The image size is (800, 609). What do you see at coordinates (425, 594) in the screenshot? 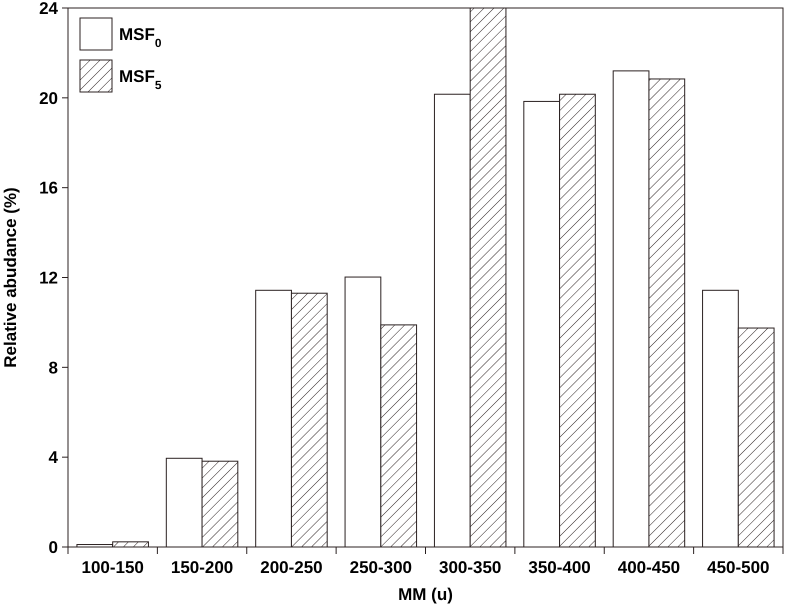
I see `x-axis-title: MM (u)` at bounding box center [425, 594].